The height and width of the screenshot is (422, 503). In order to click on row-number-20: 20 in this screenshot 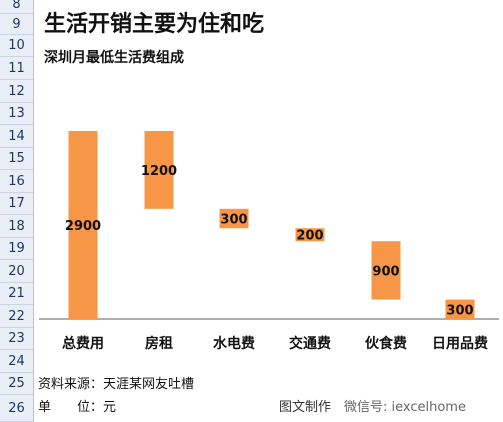, I will do `click(16, 271)`.